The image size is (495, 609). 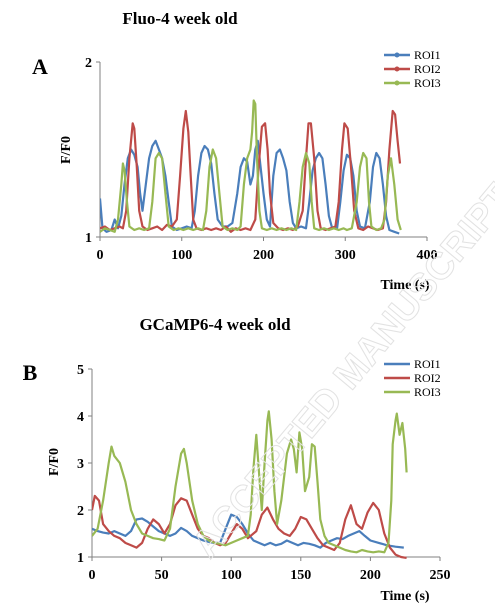 I want to click on chart-title: GCaMP6-4 week old, so click(x=215, y=324).